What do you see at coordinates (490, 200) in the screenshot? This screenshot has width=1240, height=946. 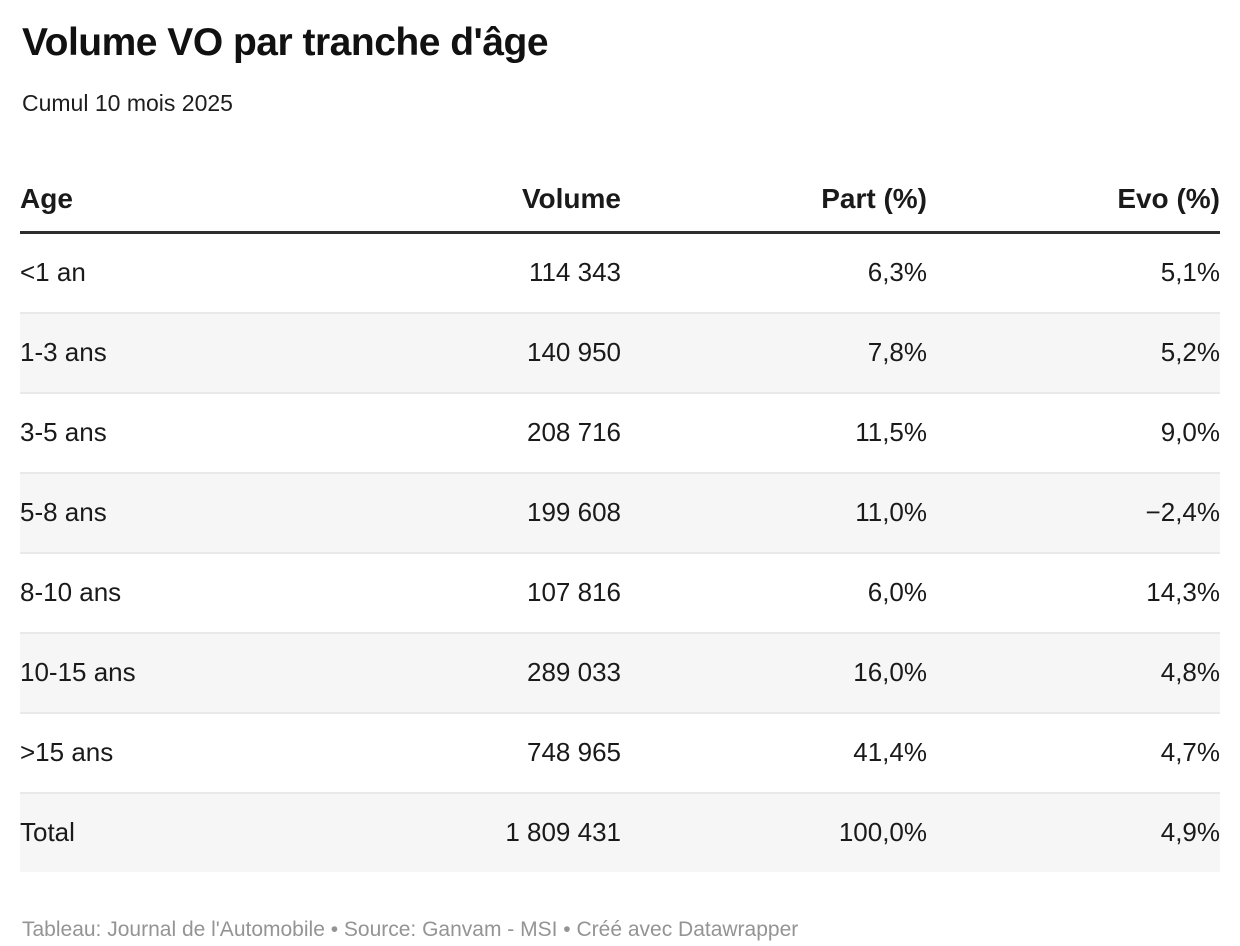 I see `column-header-volume: Volume` at bounding box center [490, 200].